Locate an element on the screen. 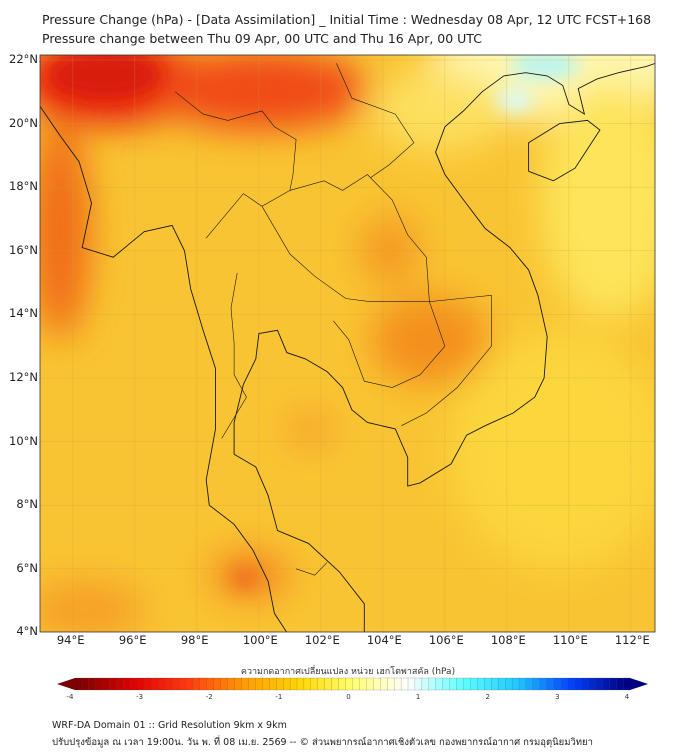 Image resolution: width=676 pixels, height=756 pixels. colorbar-tick-label: 2 is located at coordinates (487, 697).